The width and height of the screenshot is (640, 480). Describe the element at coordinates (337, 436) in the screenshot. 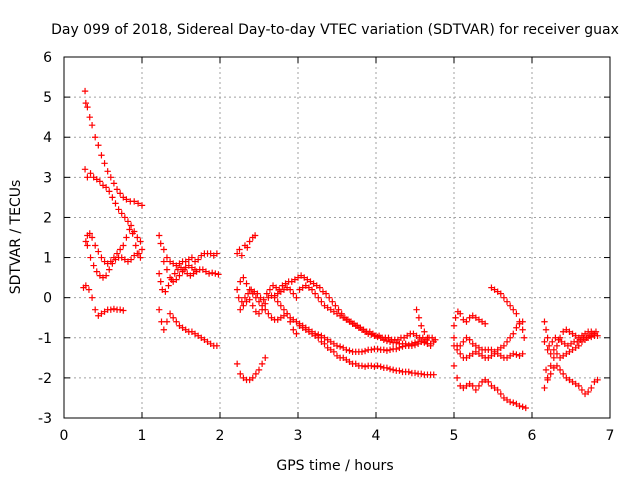

I see `x-tick-labels: 0 1 2 3 4 5 6 7` at that location.